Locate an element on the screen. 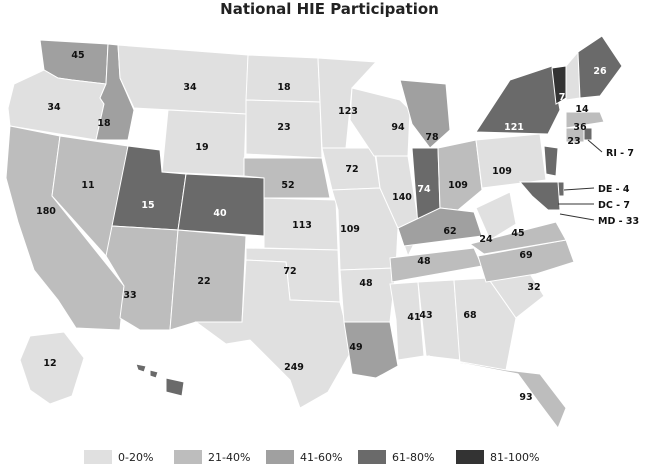 The height and width of the screenshot is (469, 659). state-value-ga: 68 is located at coordinates (470, 315).